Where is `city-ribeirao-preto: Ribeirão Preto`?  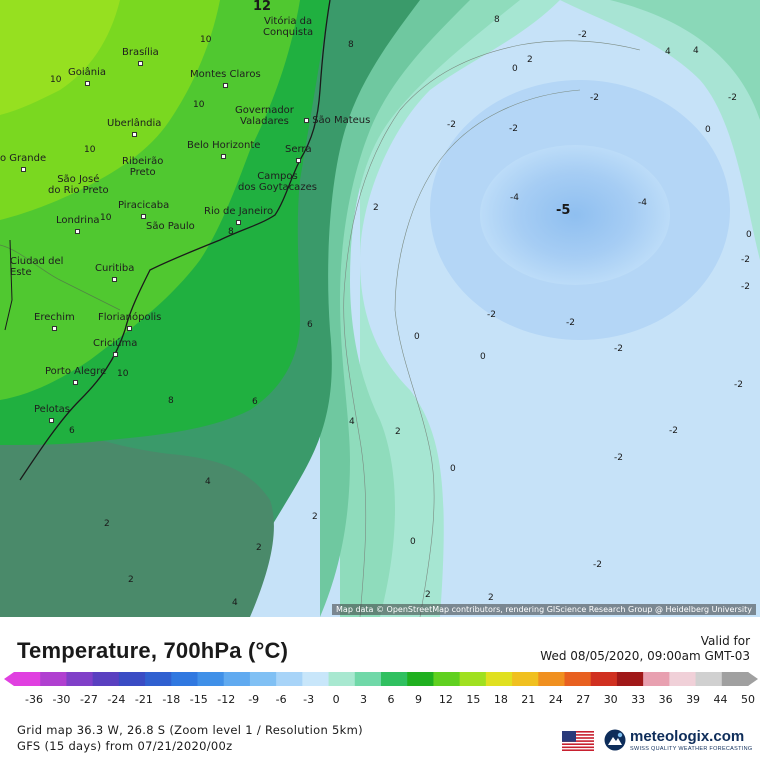 city-ribeirao-preto: Ribeirão Preto is located at coordinates (142, 167).